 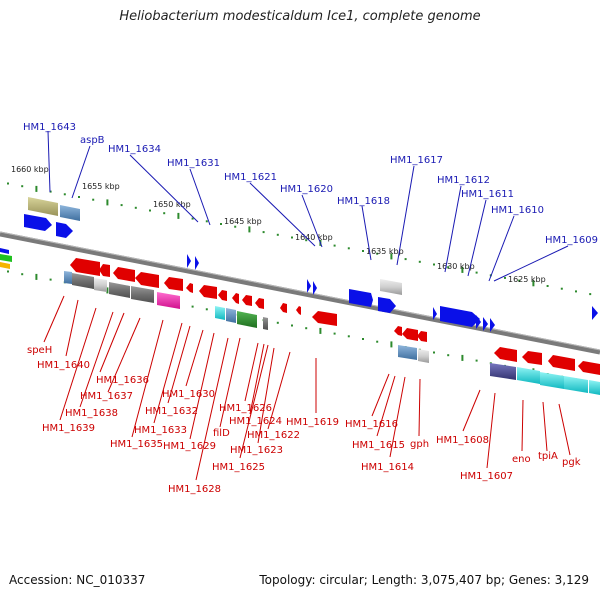 I want to click on gene-label-aspB: aspB, so click(x=92, y=140).